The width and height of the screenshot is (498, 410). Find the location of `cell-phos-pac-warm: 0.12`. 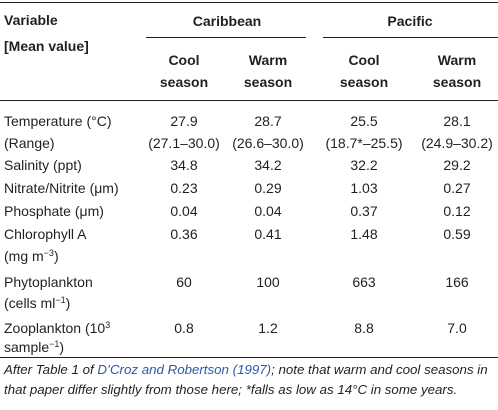

cell-phos-pac-warm: 0.12 is located at coordinates (457, 211).